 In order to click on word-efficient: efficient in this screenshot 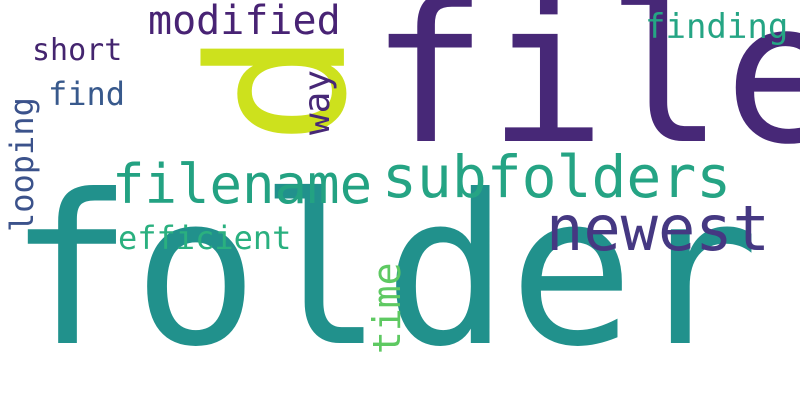, I will do `click(205, 238)`.